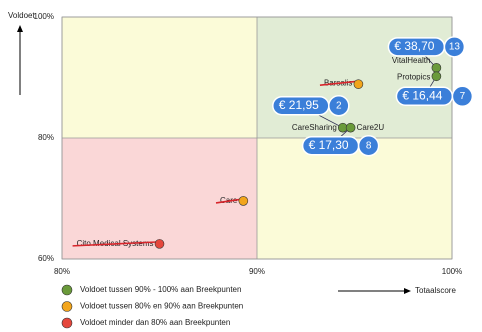 This screenshot has height=332, width=482. What do you see at coordinates (21, 15) in the screenshot?
I see `y-axis-label: Voldoet` at bounding box center [21, 15].